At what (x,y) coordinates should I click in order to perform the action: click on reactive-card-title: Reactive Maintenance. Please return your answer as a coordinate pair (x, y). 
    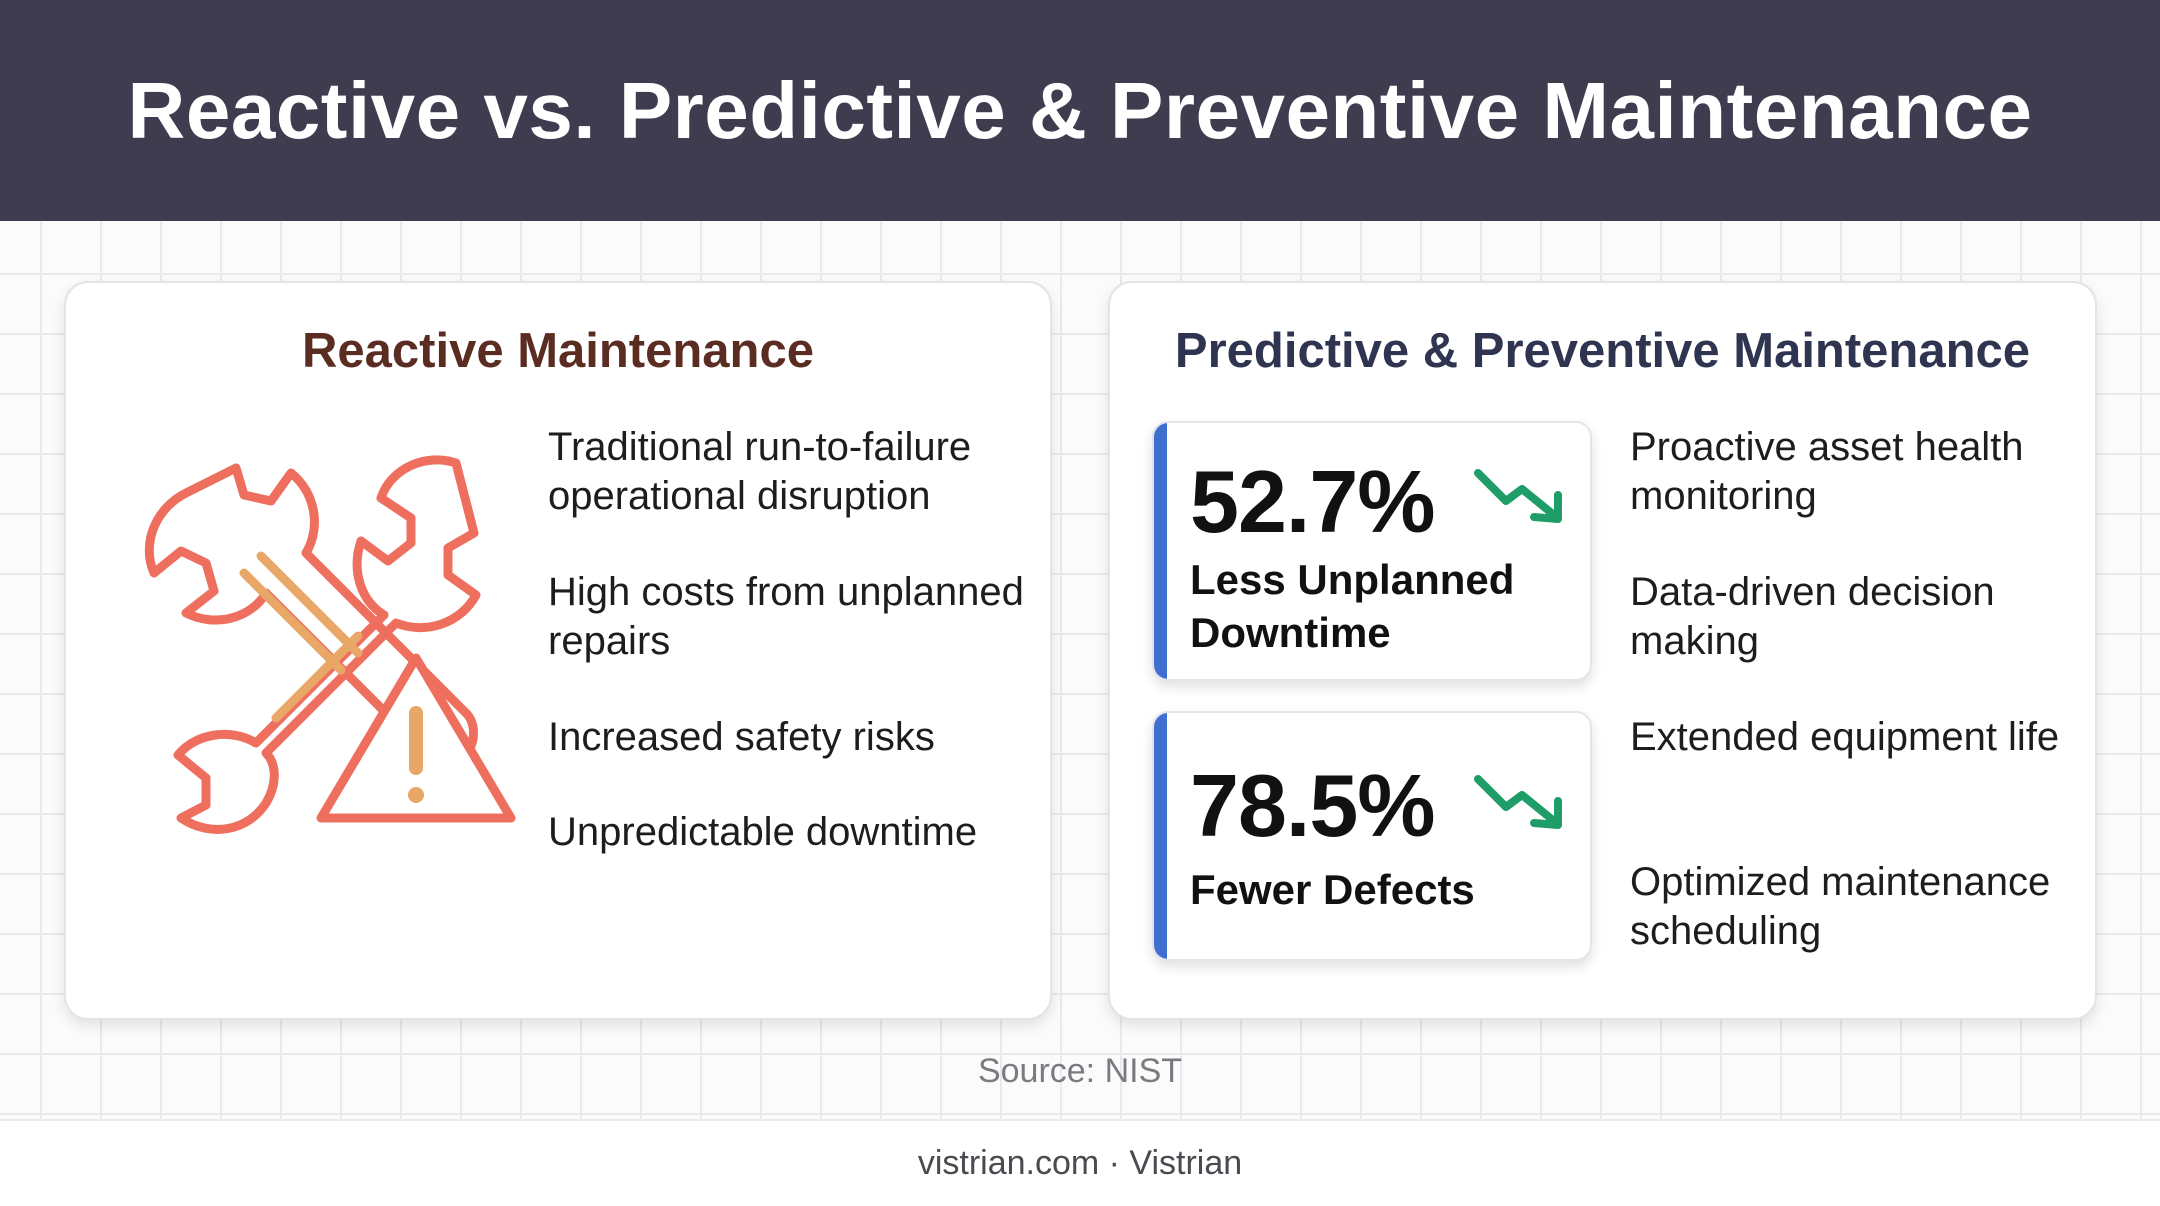
    Looking at the image, I should click on (558, 351).